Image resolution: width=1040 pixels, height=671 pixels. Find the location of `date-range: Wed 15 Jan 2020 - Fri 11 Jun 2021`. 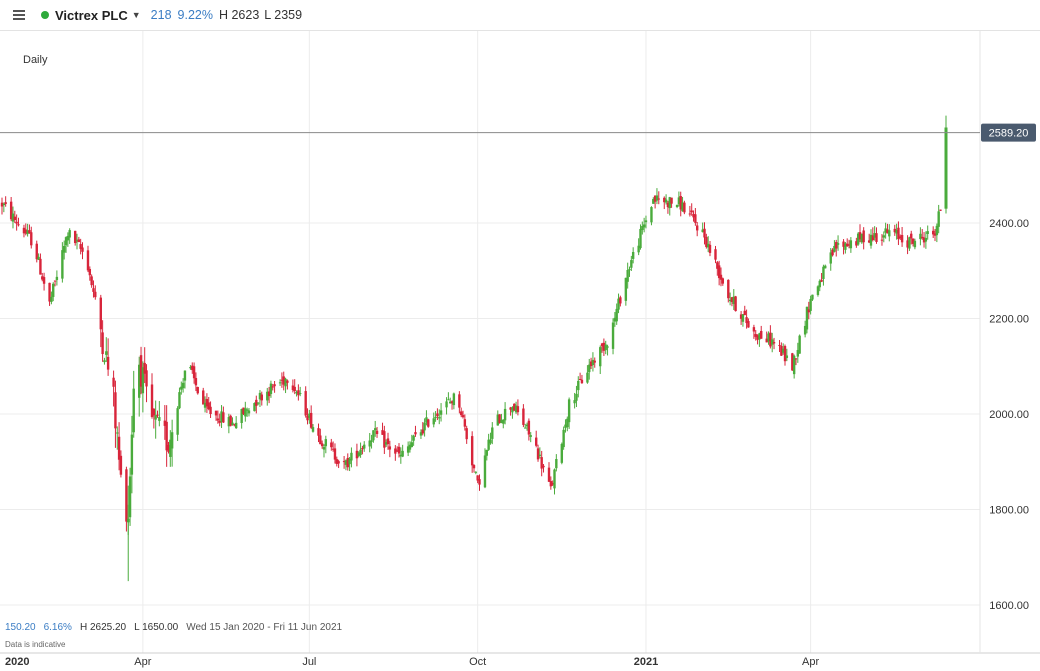

date-range: Wed 15 Jan 2020 - Fri 11 Jun 2021 is located at coordinates (264, 627).